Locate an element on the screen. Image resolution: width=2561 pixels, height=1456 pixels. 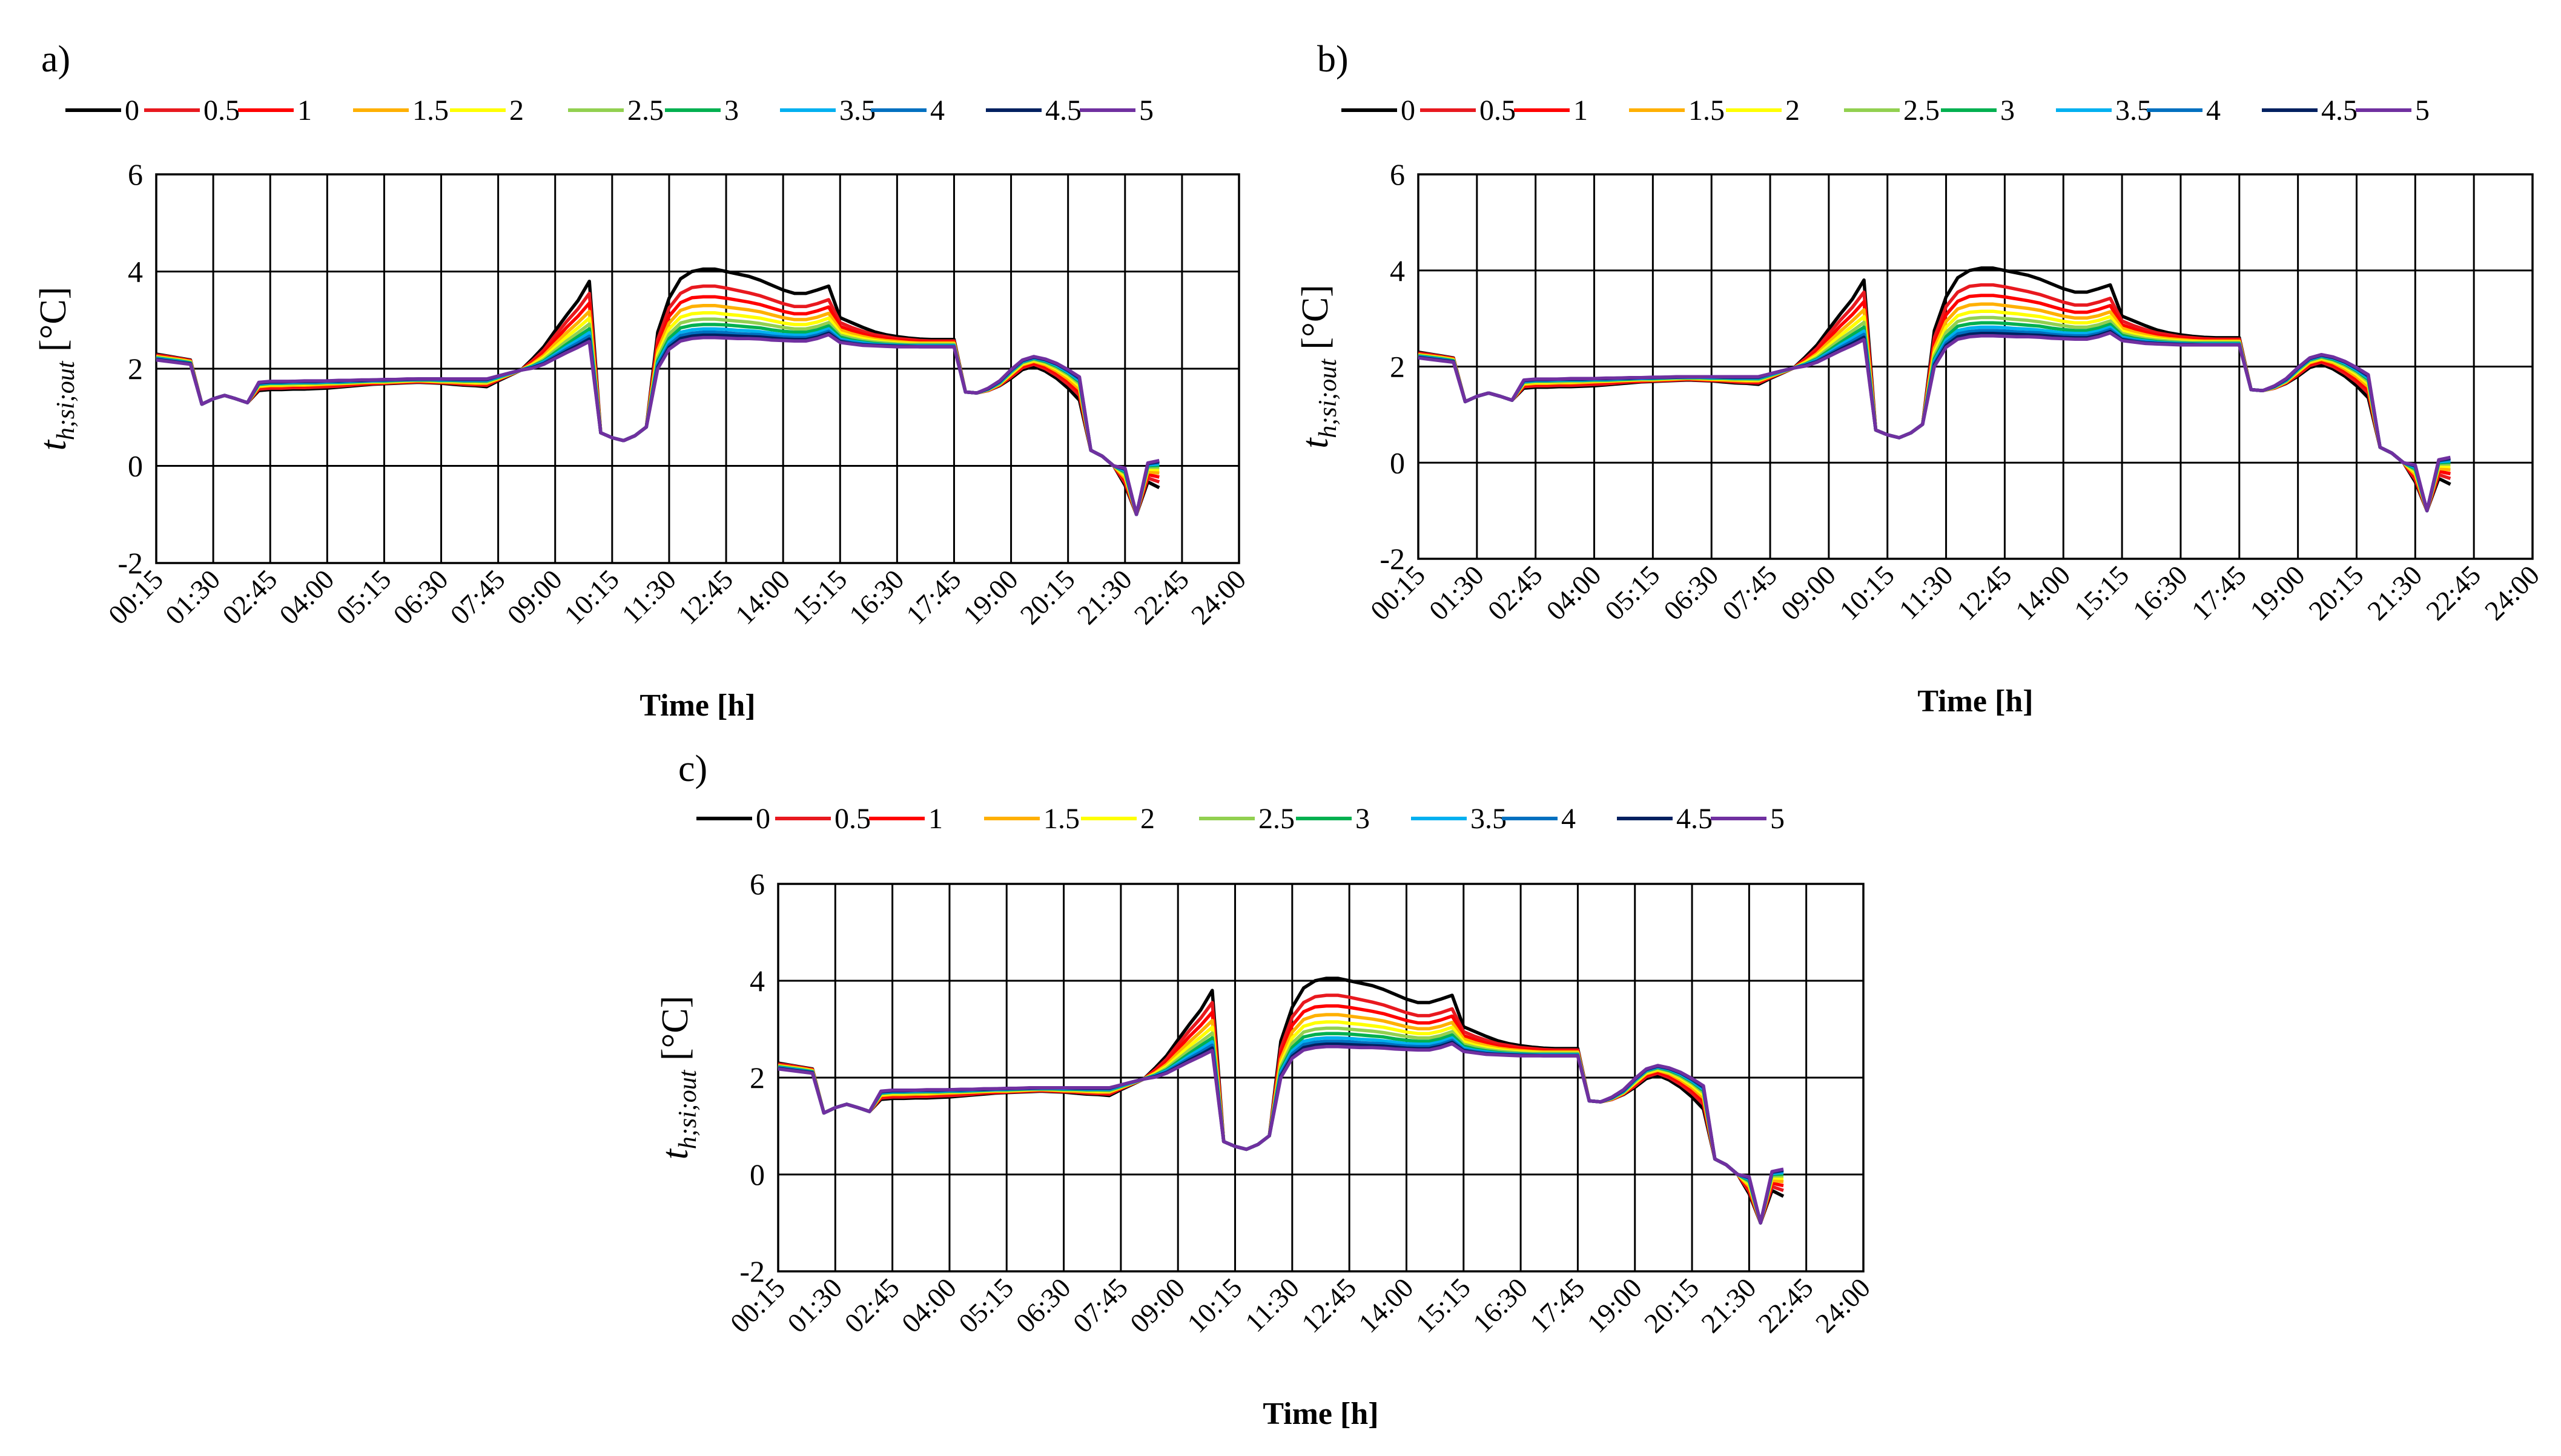
x-tick-label: 12:45 is located at coordinates (1328, 1305).